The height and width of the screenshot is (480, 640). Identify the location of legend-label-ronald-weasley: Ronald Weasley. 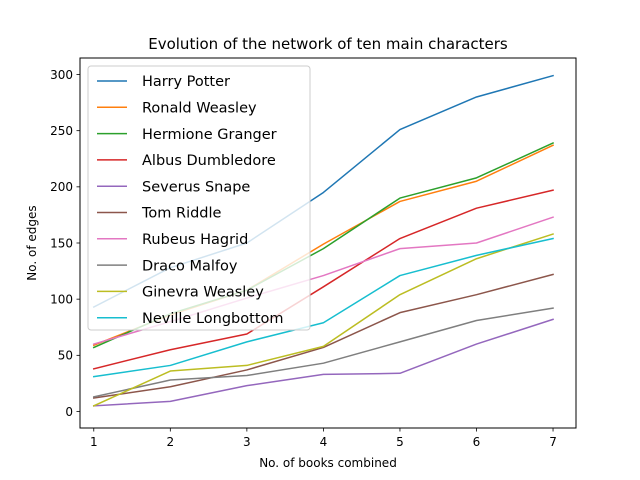
(199, 109).